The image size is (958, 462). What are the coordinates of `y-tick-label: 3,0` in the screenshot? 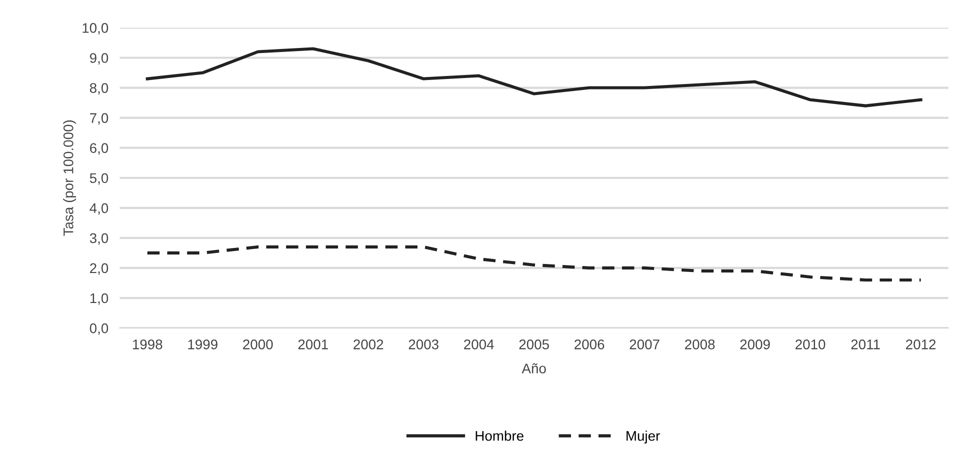 It's located at (99, 239).